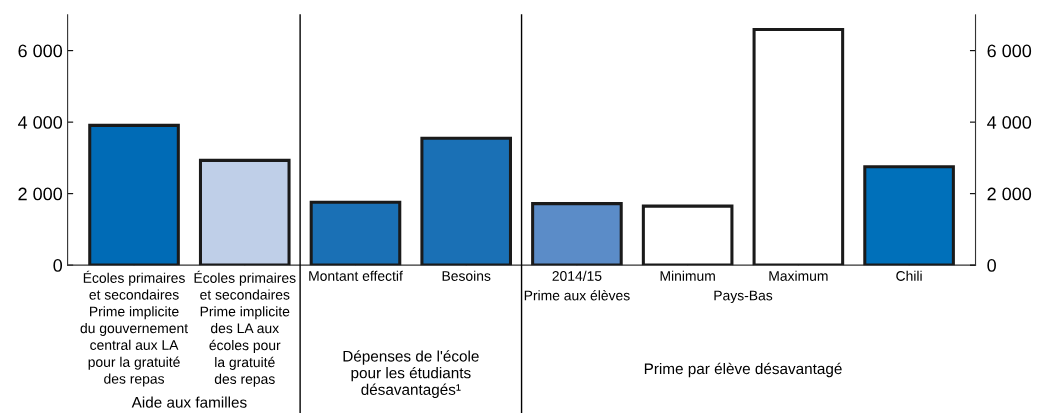 This screenshot has width=1040, height=413. What do you see at coordinates (1009, 194) in the screenshot?
I see `y2-tick-label: 2 000` at bounding box center [1009, 194].